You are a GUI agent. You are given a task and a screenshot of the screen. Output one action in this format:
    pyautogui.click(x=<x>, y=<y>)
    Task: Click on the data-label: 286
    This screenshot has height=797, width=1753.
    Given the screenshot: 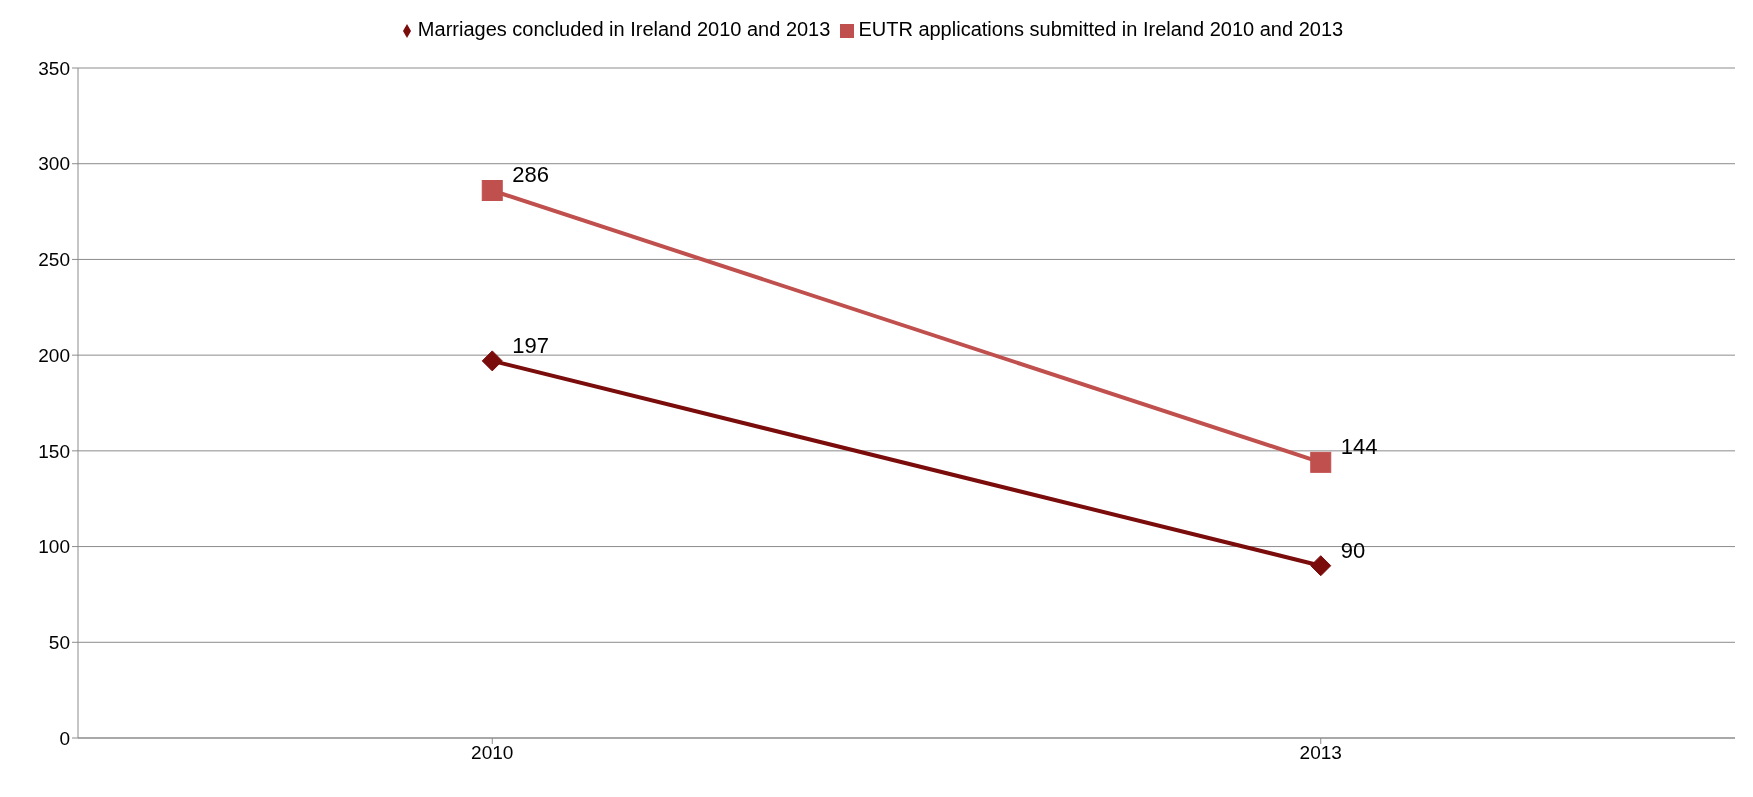 What is the action you would take?
    pyautogui.click(x=530, y=175)
    